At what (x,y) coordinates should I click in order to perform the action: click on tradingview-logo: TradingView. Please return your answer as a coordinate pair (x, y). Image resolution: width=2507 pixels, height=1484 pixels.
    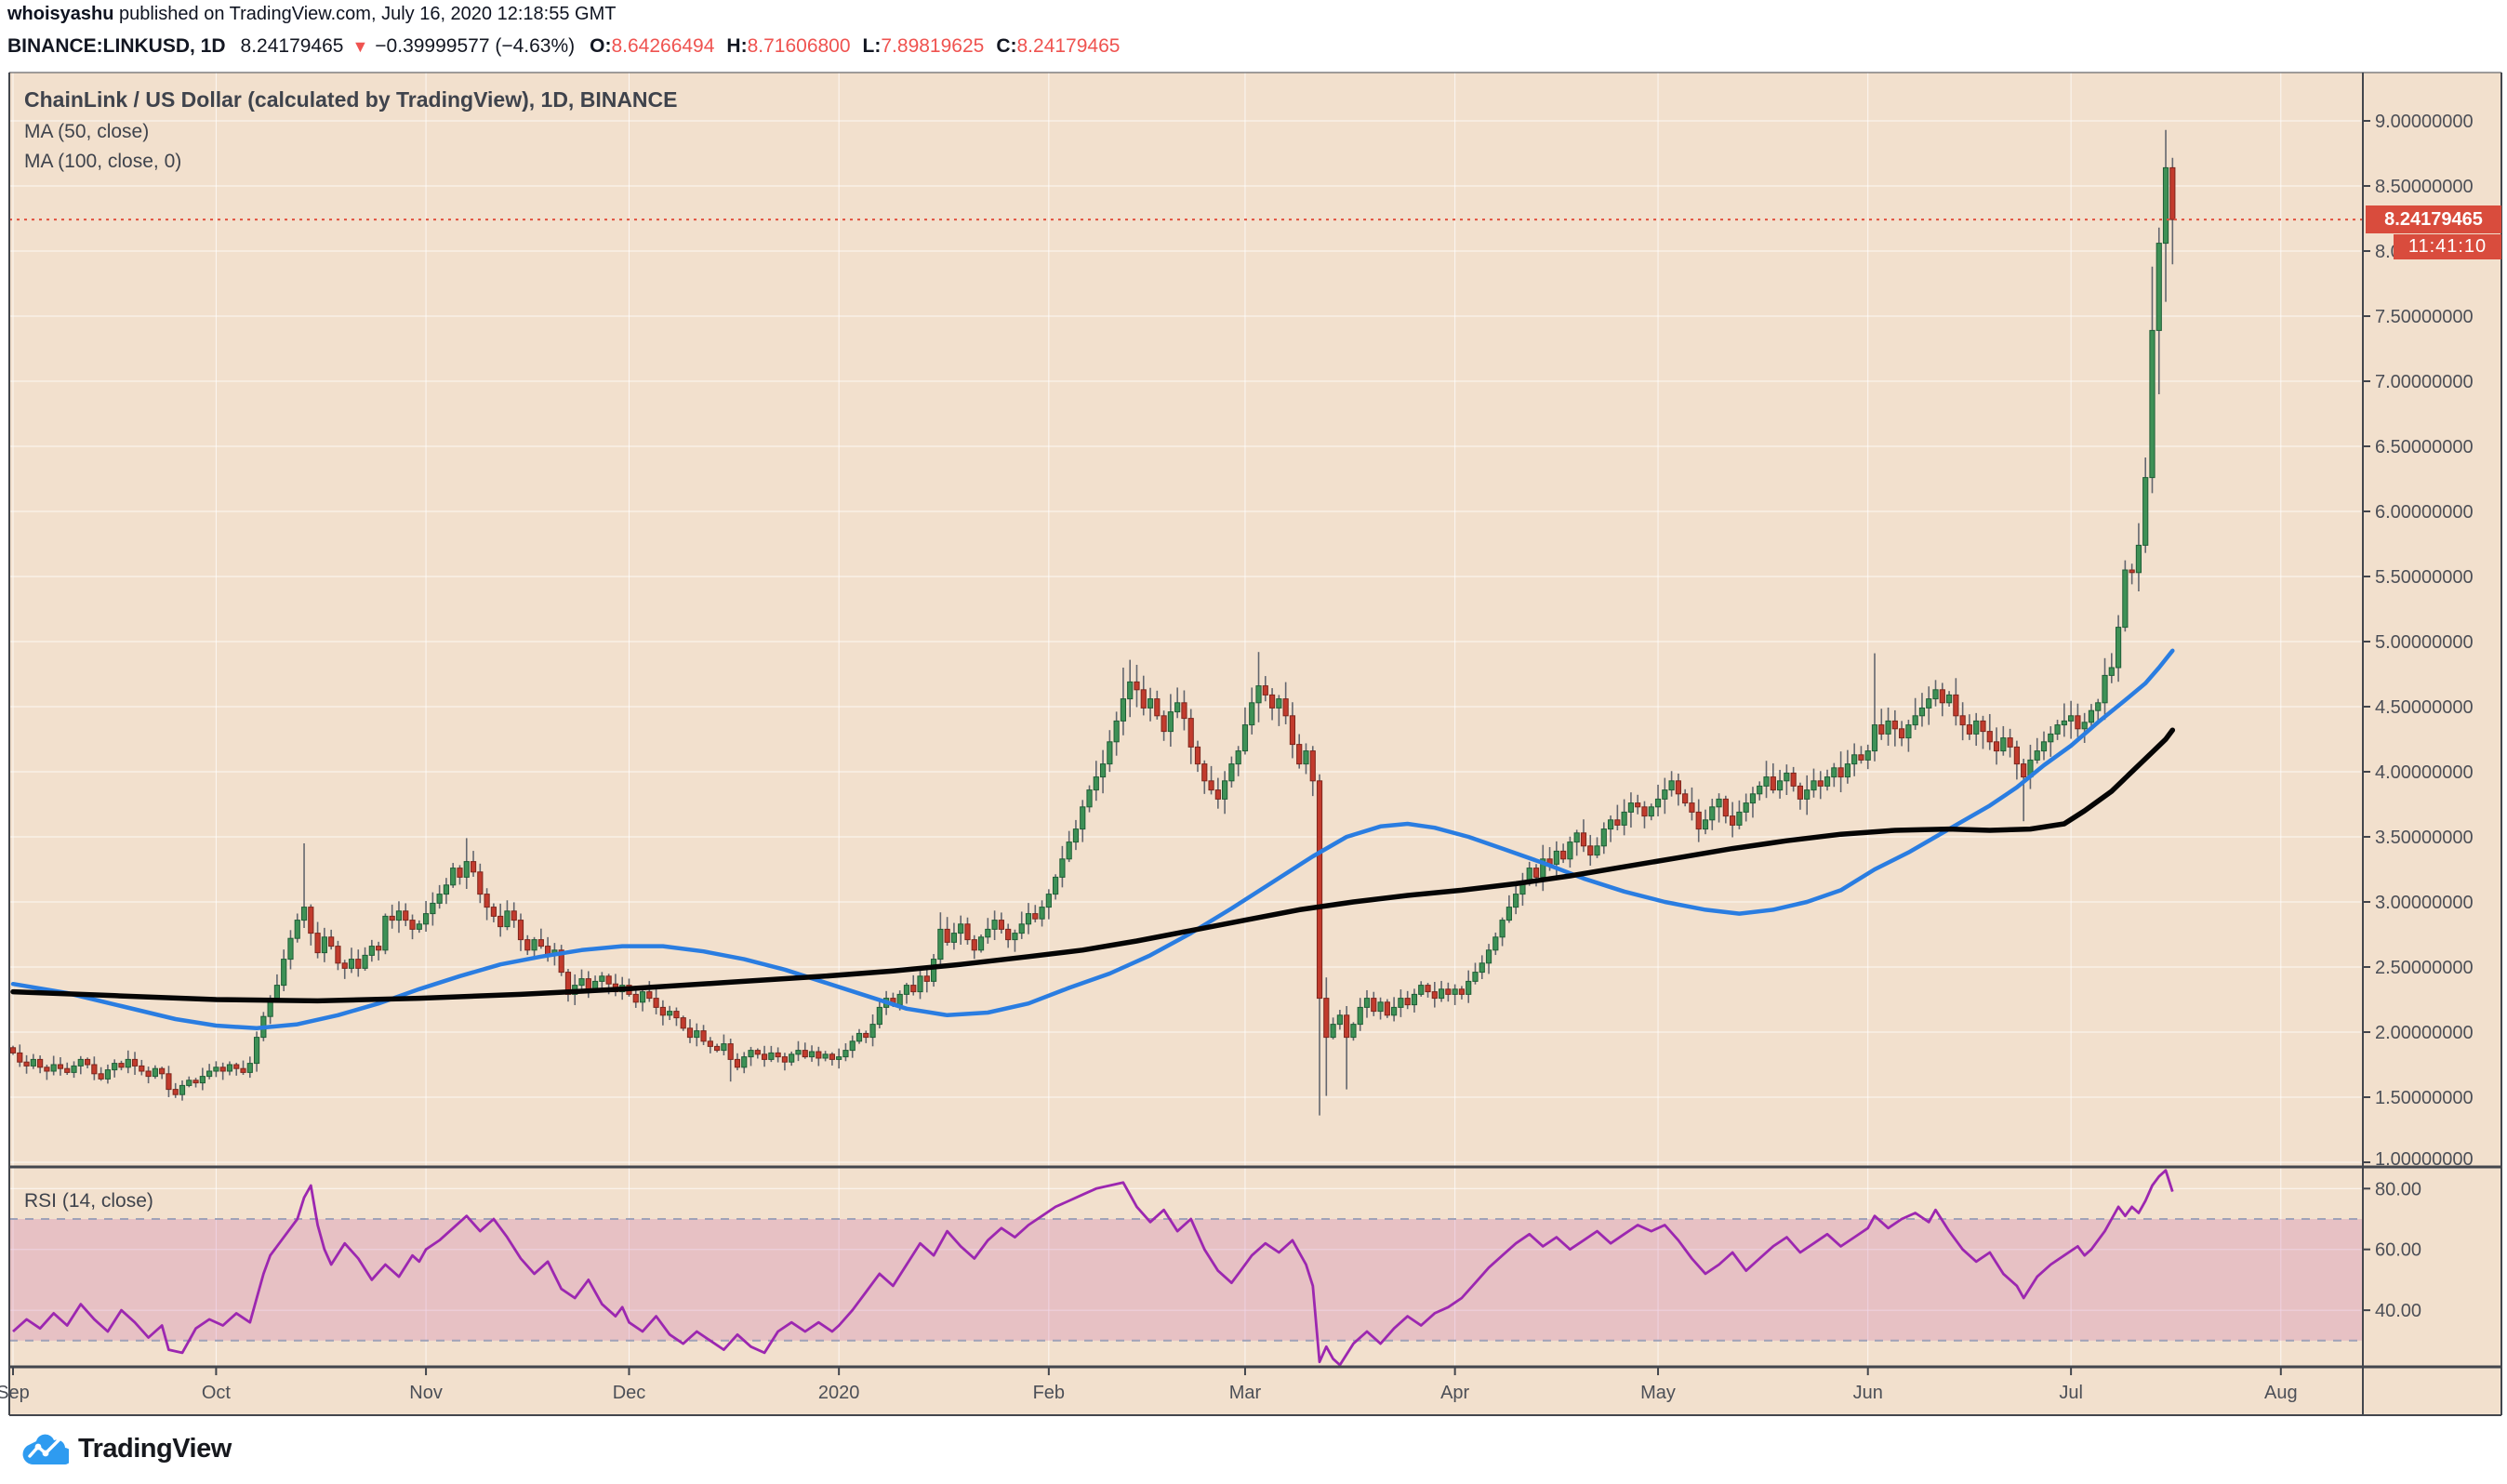
    Looking at the image, I should click on (126, 1448).